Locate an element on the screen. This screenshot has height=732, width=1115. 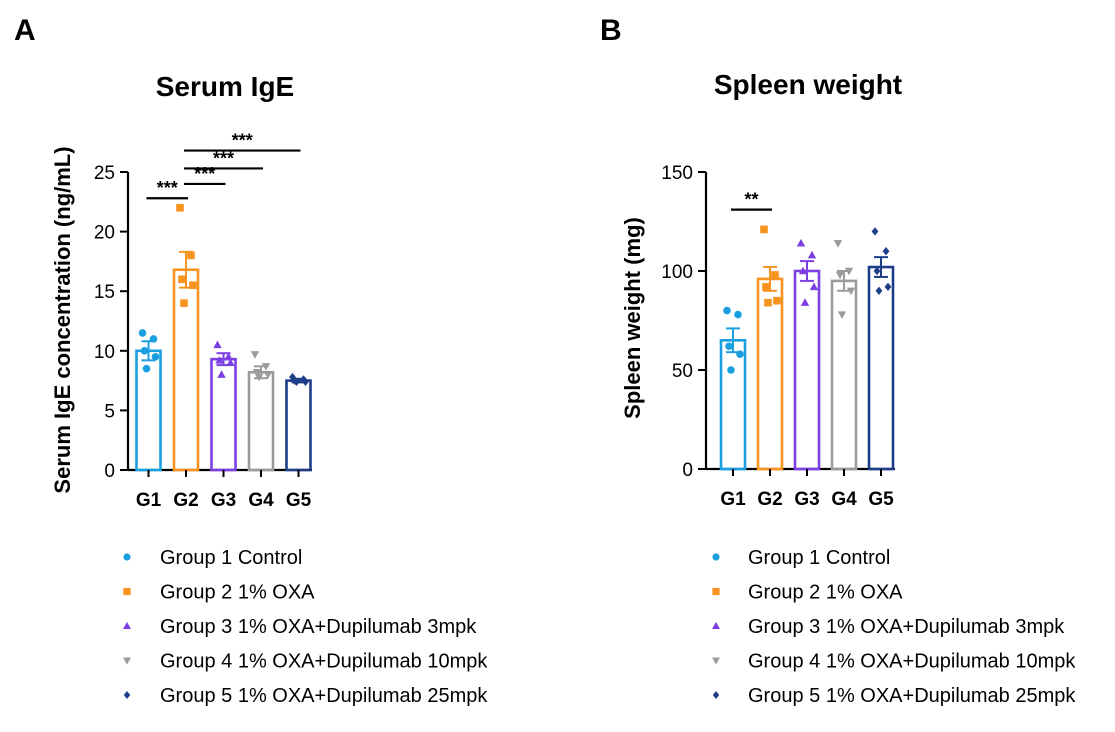
legend-item: Group 3 1% OXA+Dupilumab 3mpk is located at coordinates (888, 627).